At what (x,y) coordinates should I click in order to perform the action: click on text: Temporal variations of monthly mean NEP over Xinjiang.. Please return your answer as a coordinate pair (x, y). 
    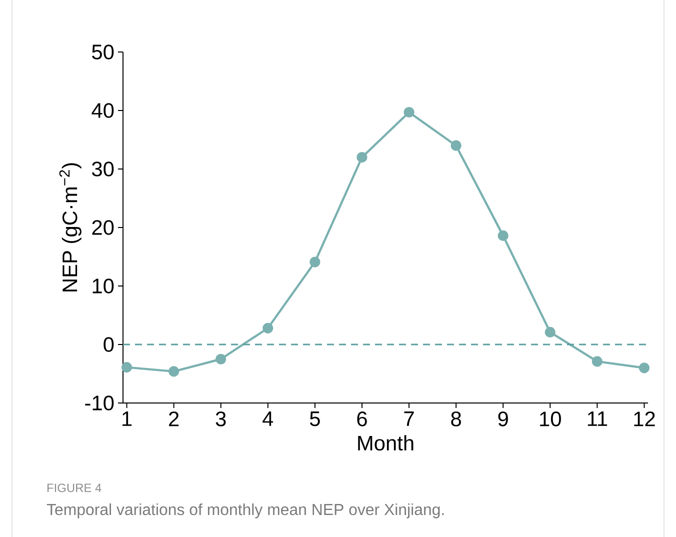
    Looking at the image, I should click on (245, 510).